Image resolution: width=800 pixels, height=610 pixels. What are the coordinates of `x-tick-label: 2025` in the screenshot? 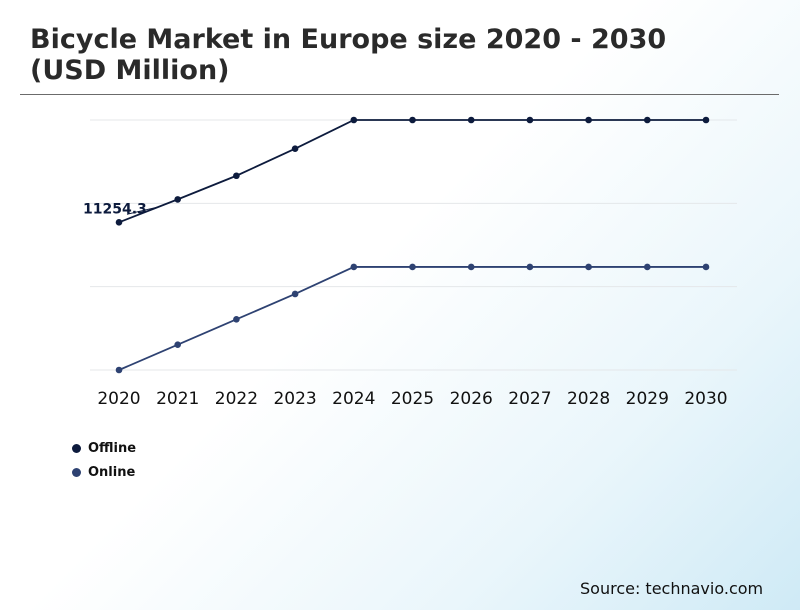 It's located at (412, 399).